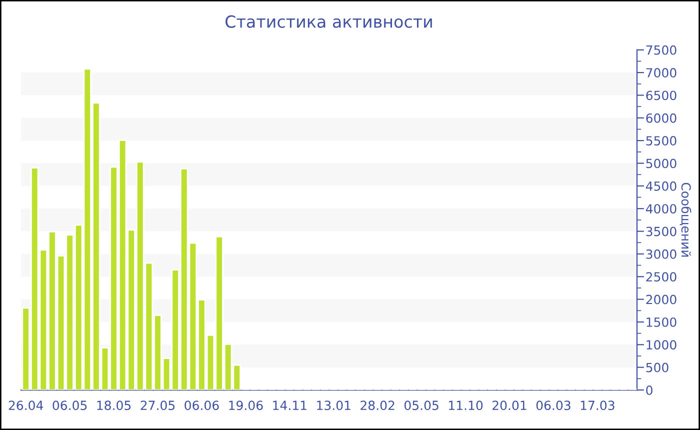 The image size is (700, 430). I want to click on x-tick-label: 06.03, so click(553, 405).